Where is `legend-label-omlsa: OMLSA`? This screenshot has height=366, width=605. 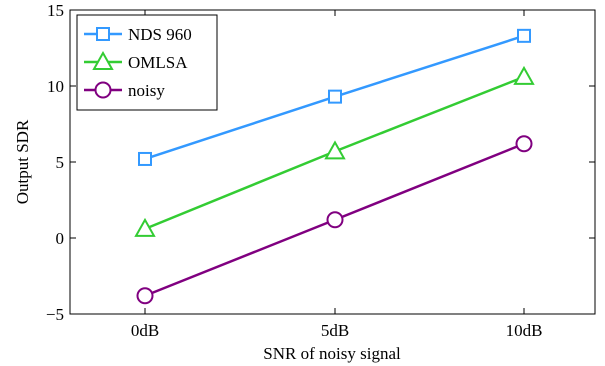
legend-label-omlsa: OMLSA is located at coordinates (158, 62).